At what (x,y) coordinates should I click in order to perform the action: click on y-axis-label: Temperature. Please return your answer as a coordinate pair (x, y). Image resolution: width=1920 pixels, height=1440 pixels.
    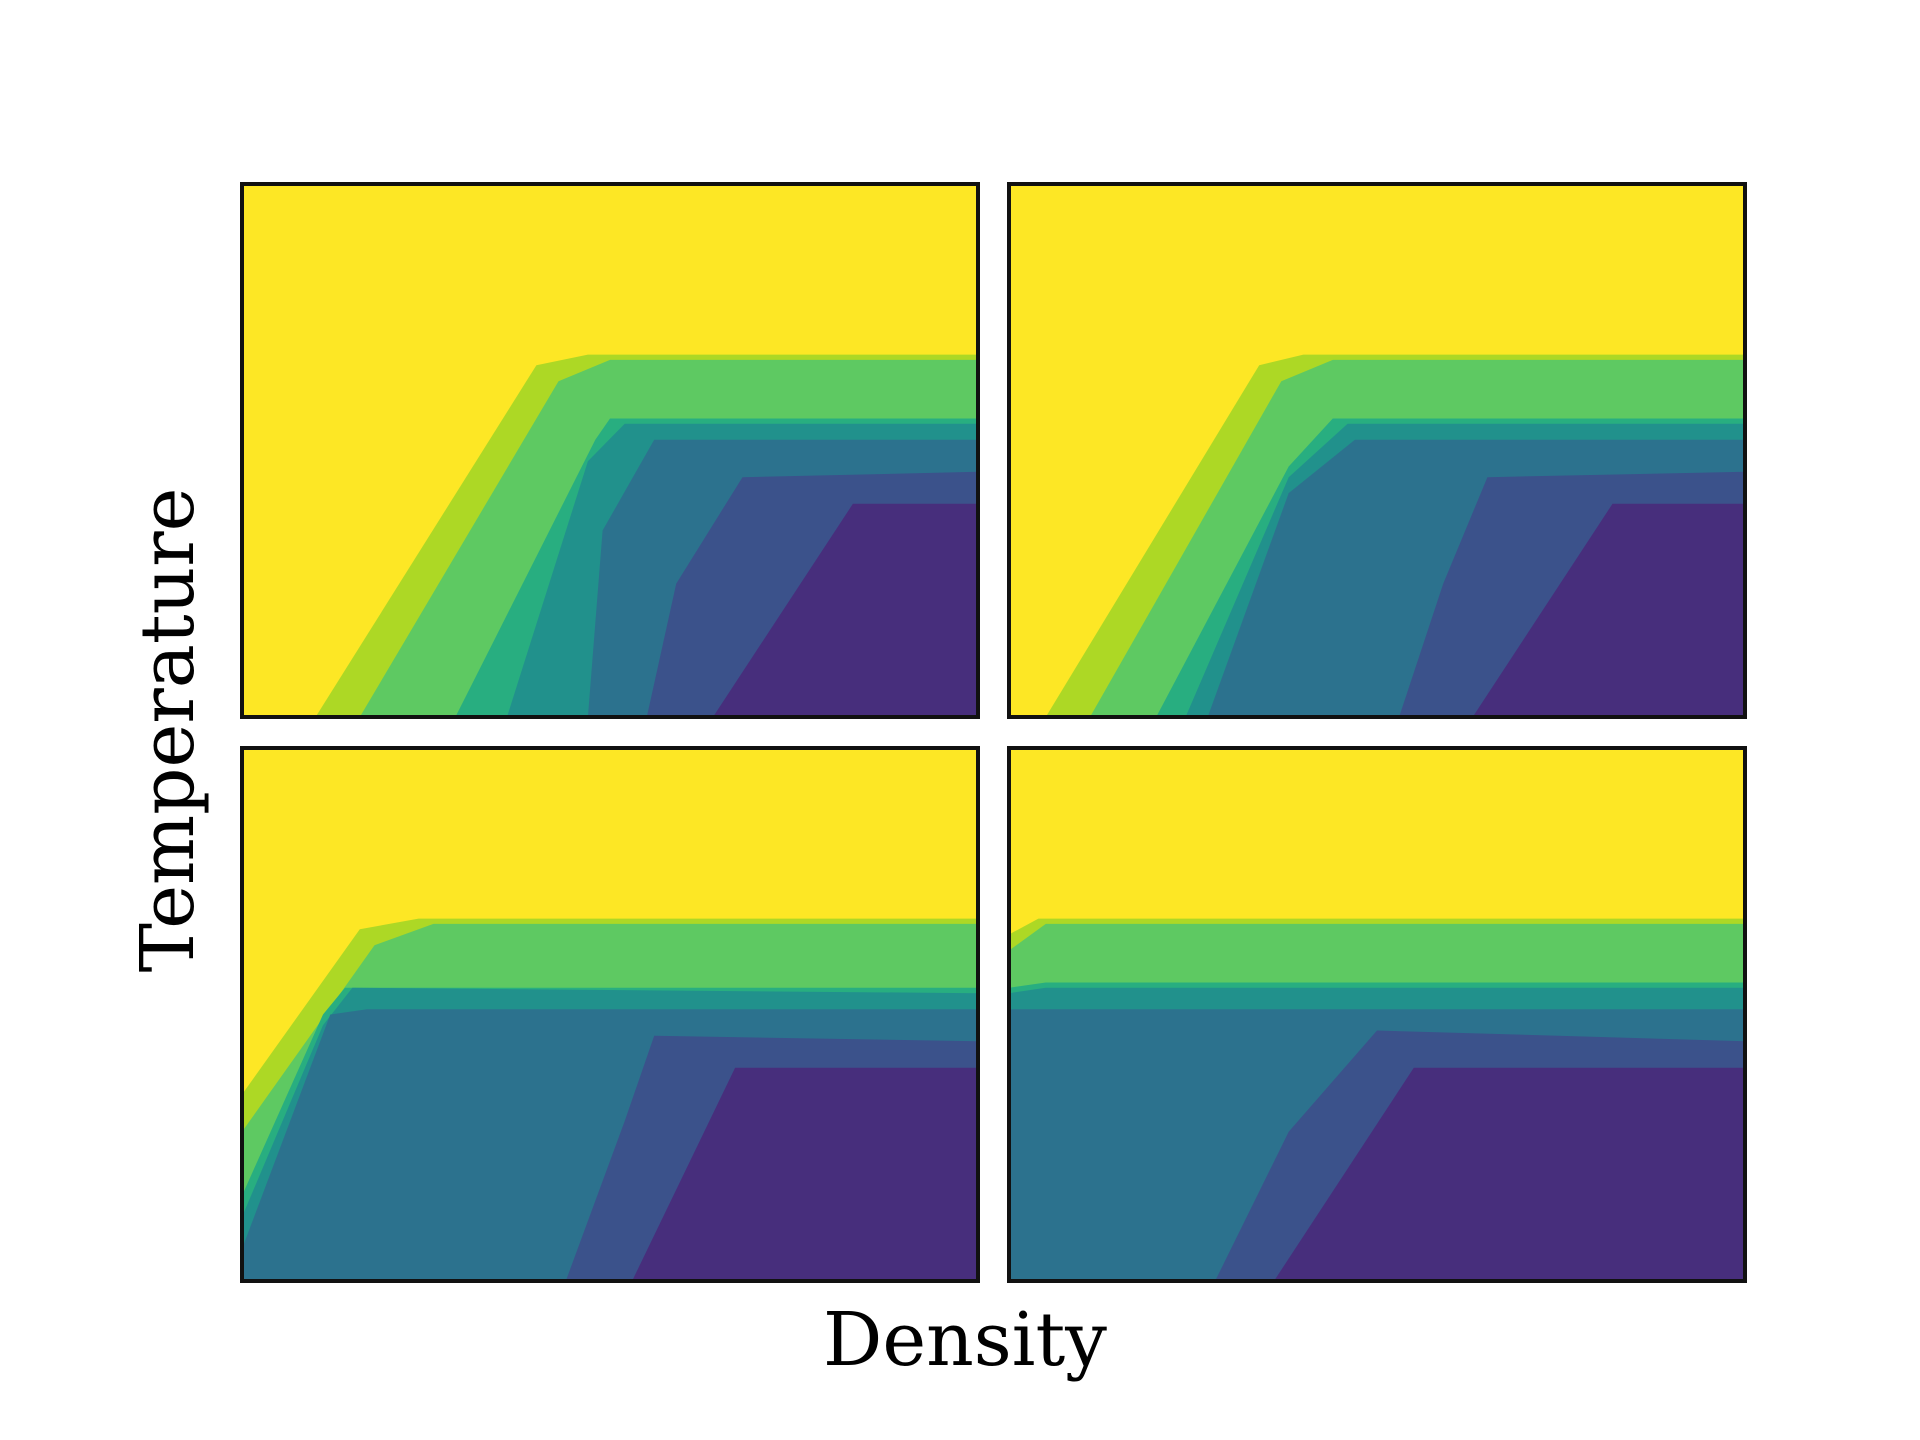
    Looking at the image, I should click on (168, 730).